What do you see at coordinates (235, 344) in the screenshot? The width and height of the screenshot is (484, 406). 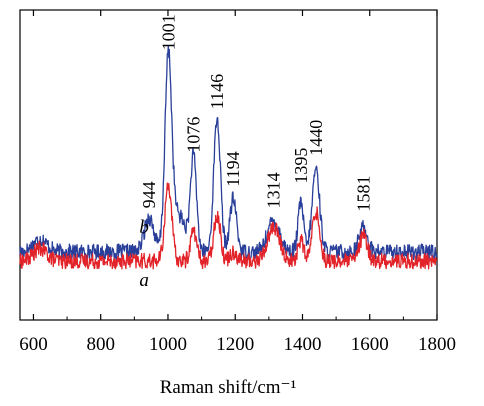 I see `x-tick-label: 1200` at bounding box center [235, 344].